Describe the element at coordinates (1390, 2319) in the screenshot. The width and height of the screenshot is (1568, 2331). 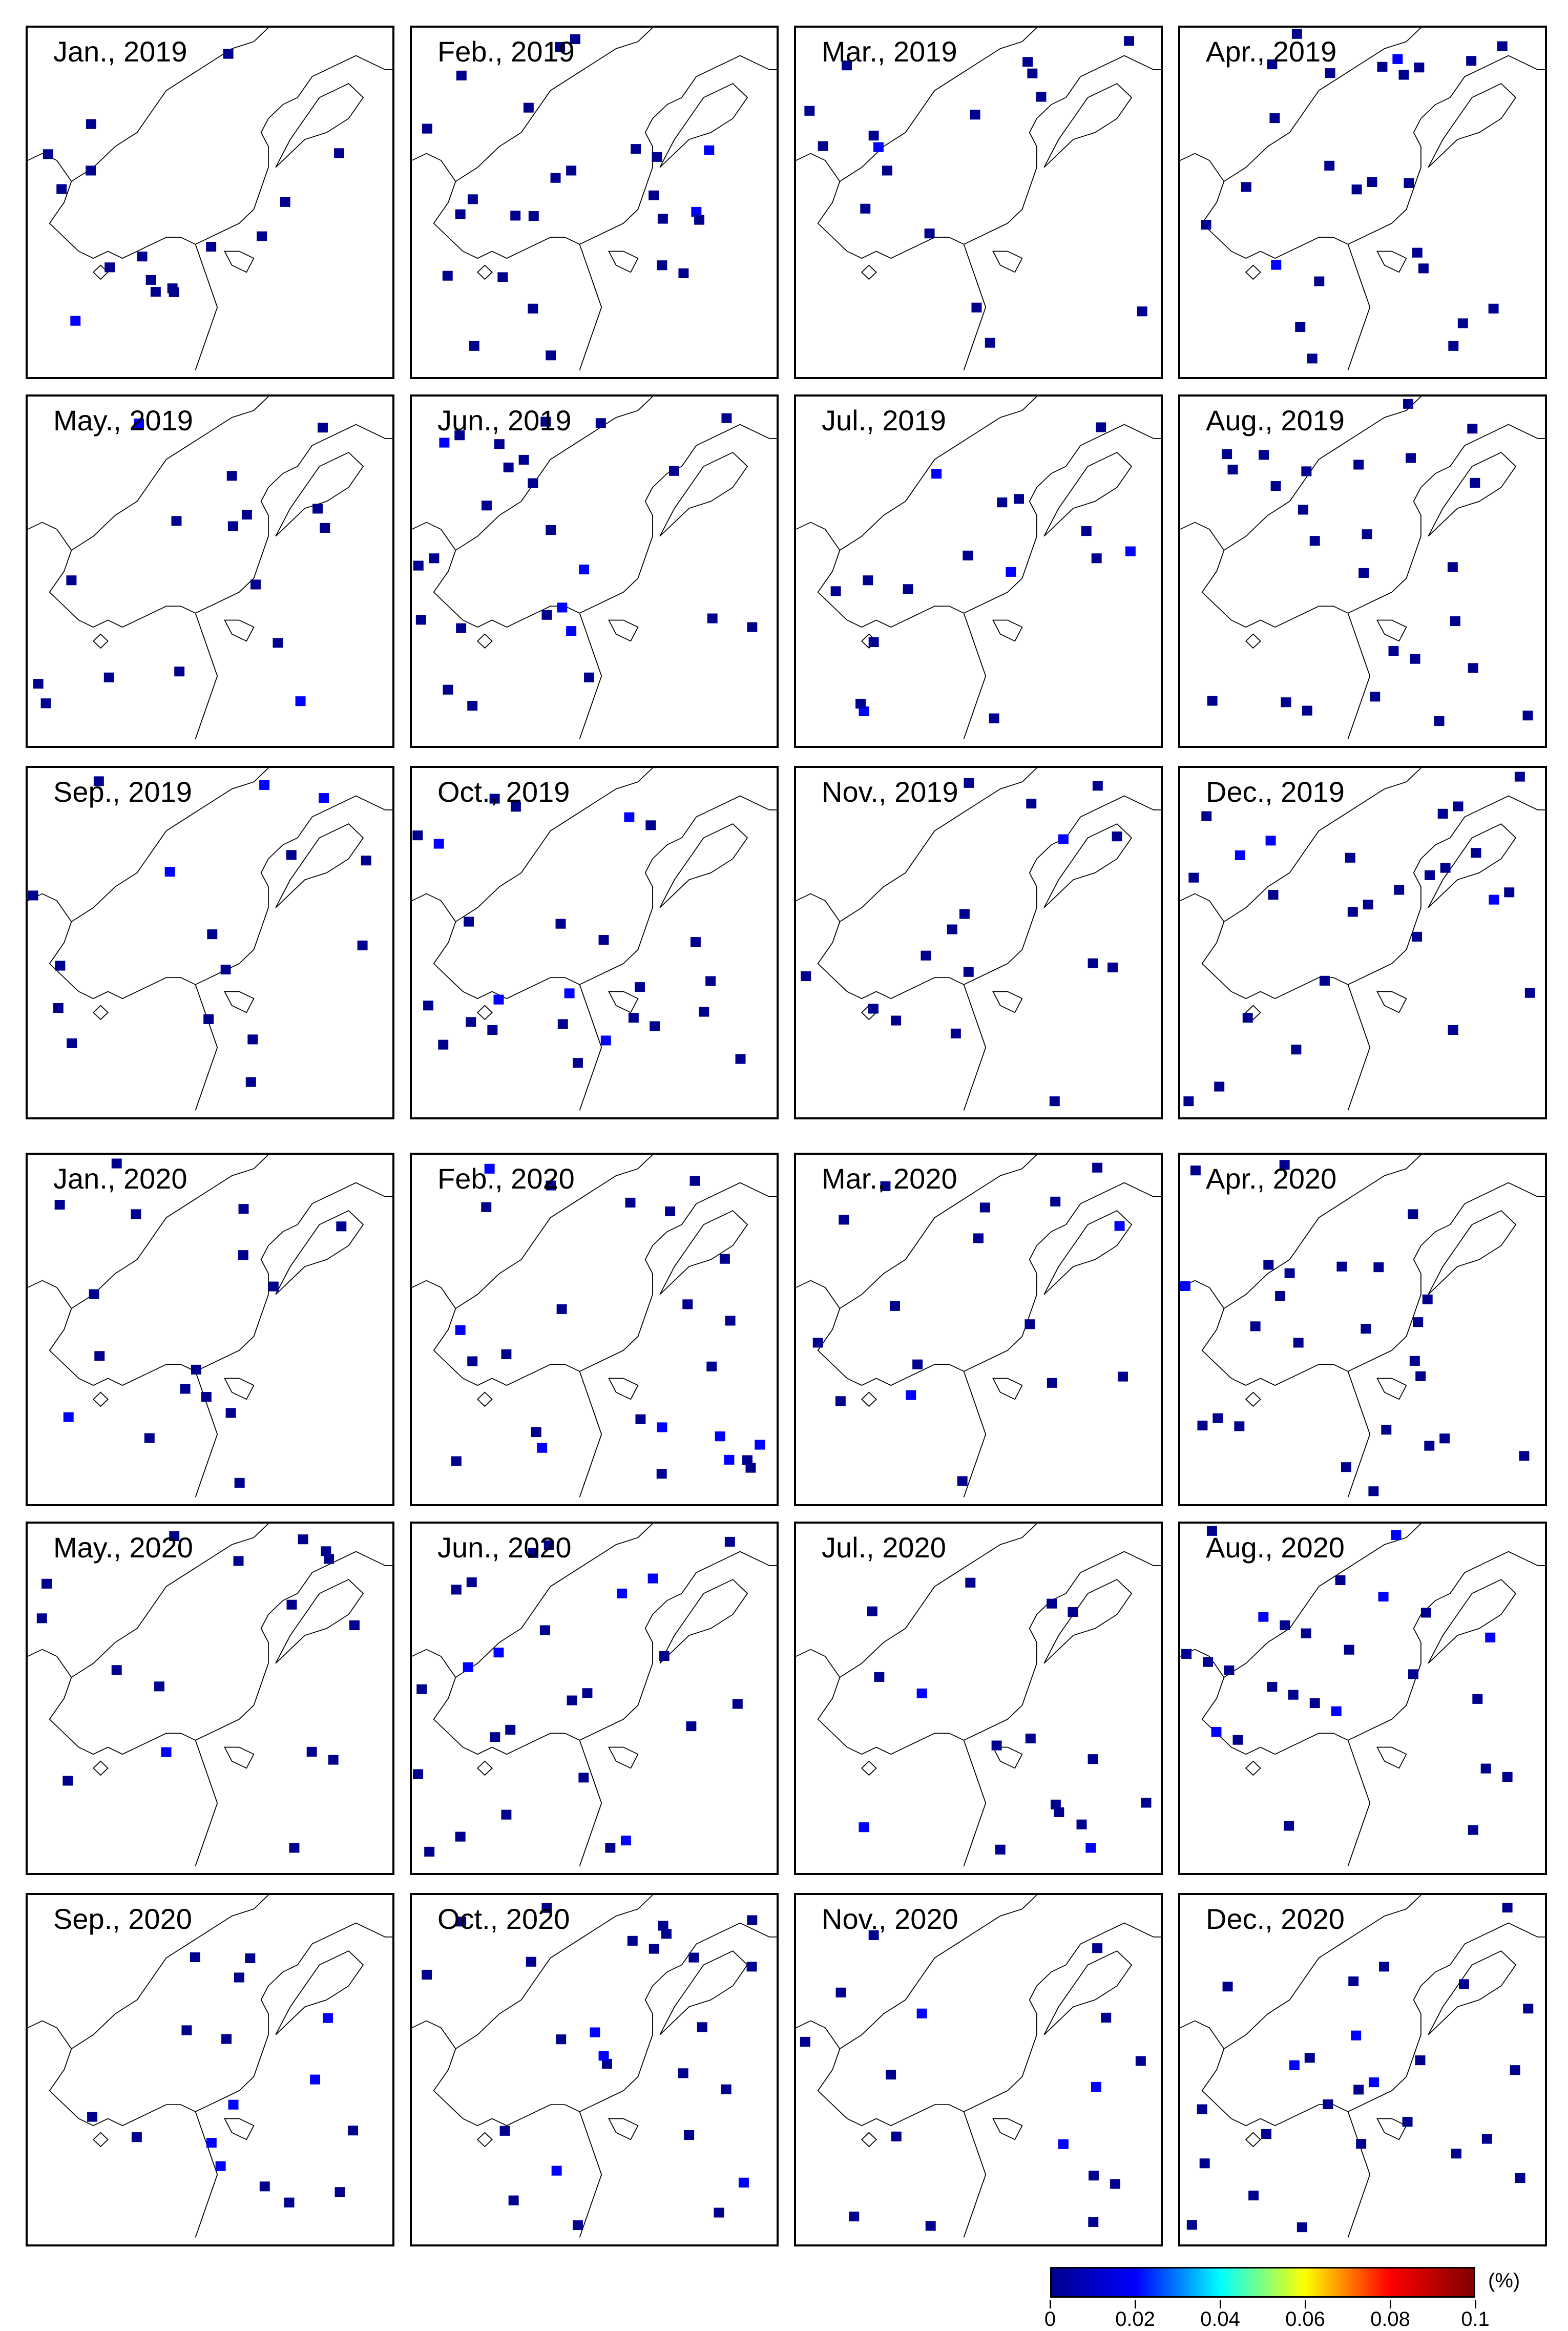
I see `colorbar-tick-label: 0.08` at that location.